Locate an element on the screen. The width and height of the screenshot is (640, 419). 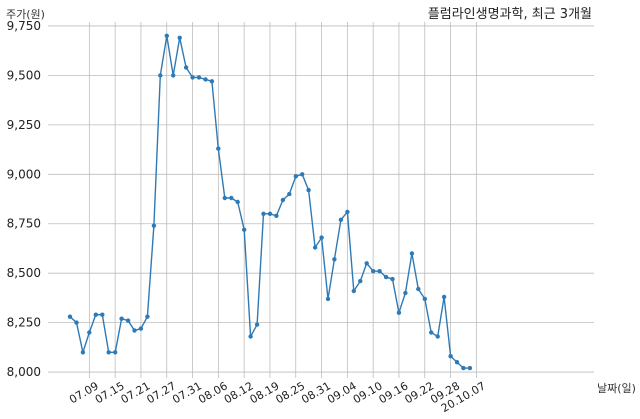
y-tick-label: 9,750 is located at coordinates (24, 26).